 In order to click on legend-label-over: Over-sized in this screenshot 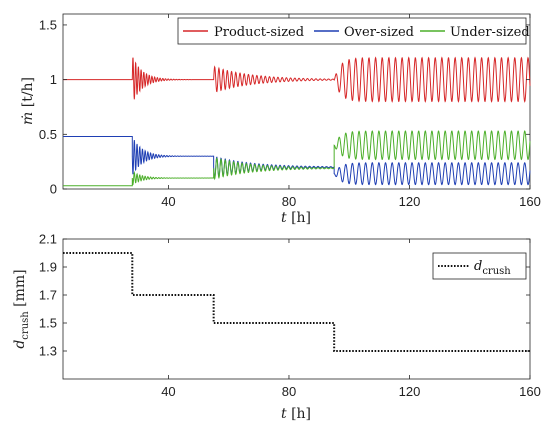, I will do `click(379, 32)`.